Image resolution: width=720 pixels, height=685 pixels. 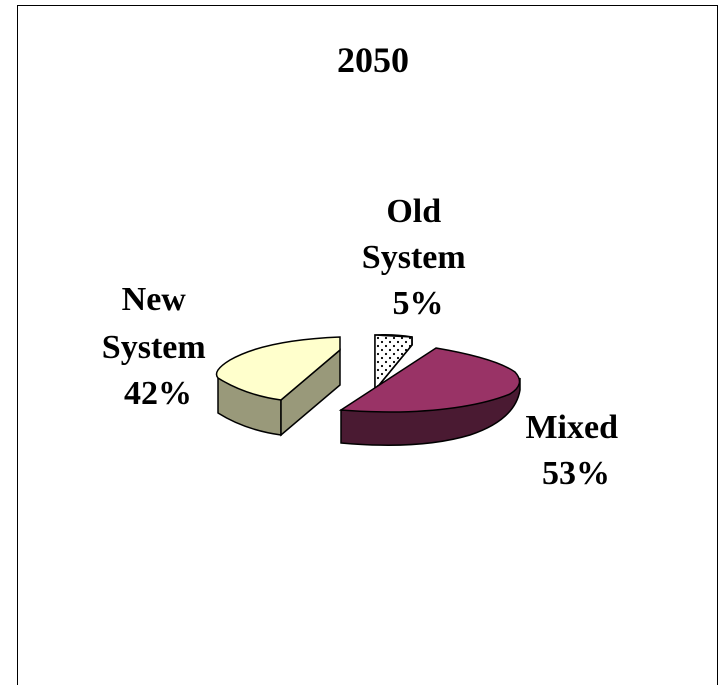 What do you see at coordinates (576, 473) in the screenshot?
I see `label-mixed-line-2: 53%` at bounding box center [576, 473].